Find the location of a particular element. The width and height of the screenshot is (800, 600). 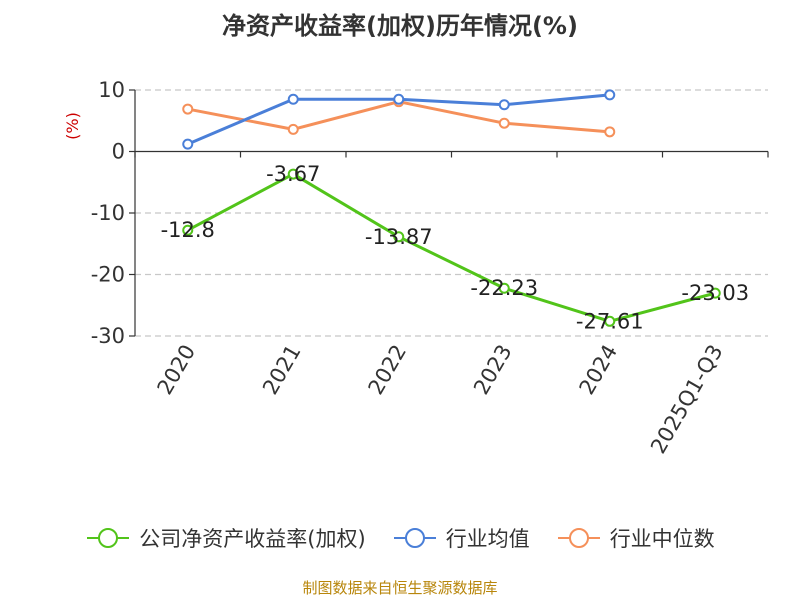

data-label: -27.61 is located at coordinates (610, 321).